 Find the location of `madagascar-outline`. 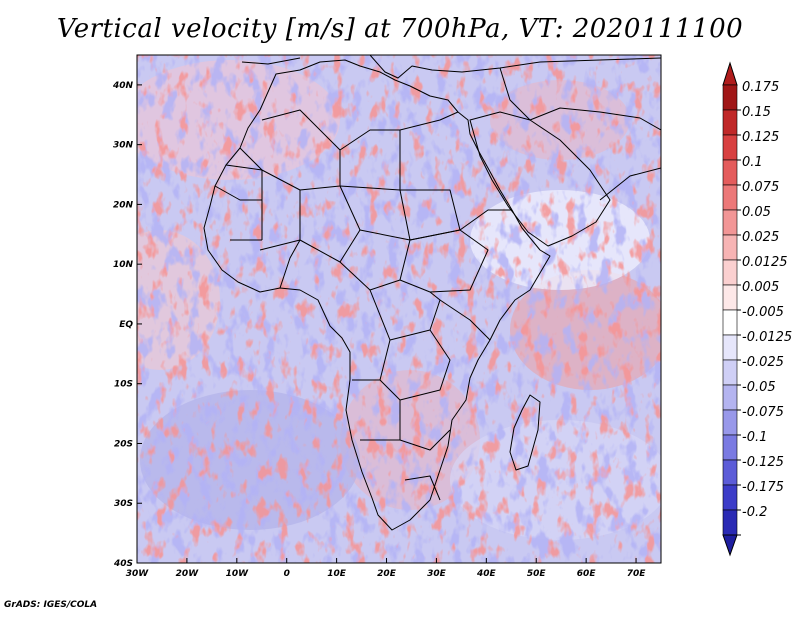

madagascar-outline is located at coordinates (525, 432).